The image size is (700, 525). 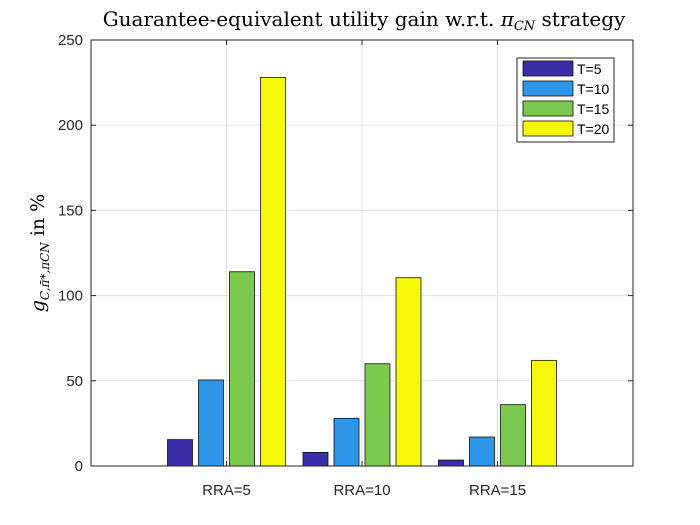 What do you see at coordinates (39, 253) in the screenshot?
I see `y-axis-label: gC,π̄*,πCN in %` at bounding box center [39, 253].